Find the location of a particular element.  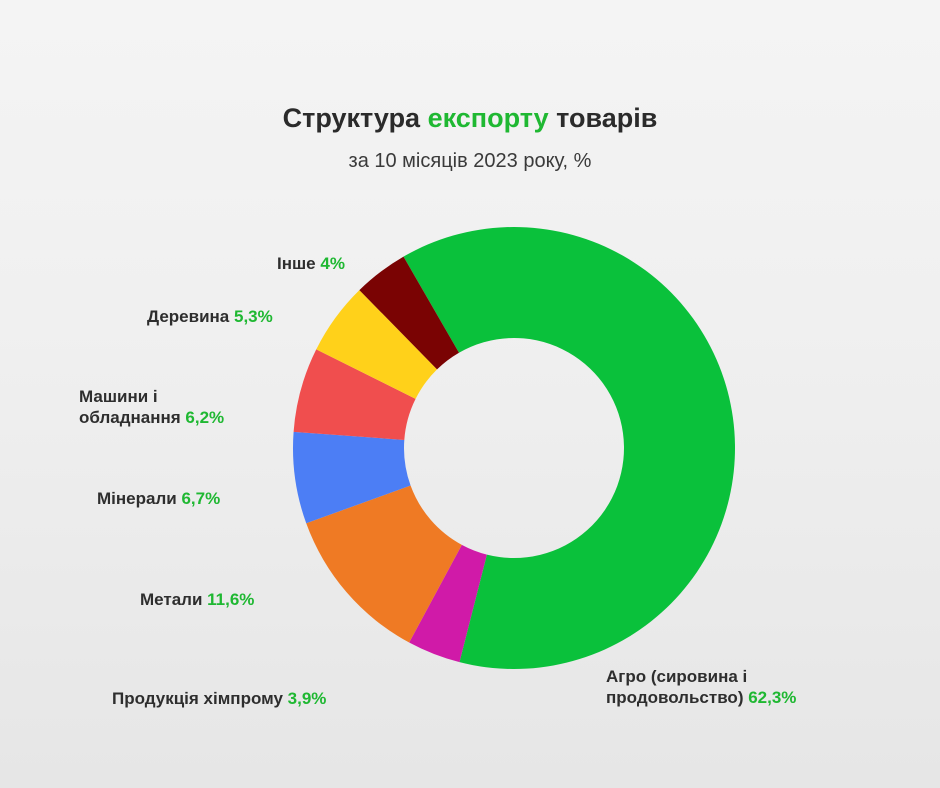

slice-label-chem: Продукція хімпрому 3,9% is located at coordinates (219, 698).